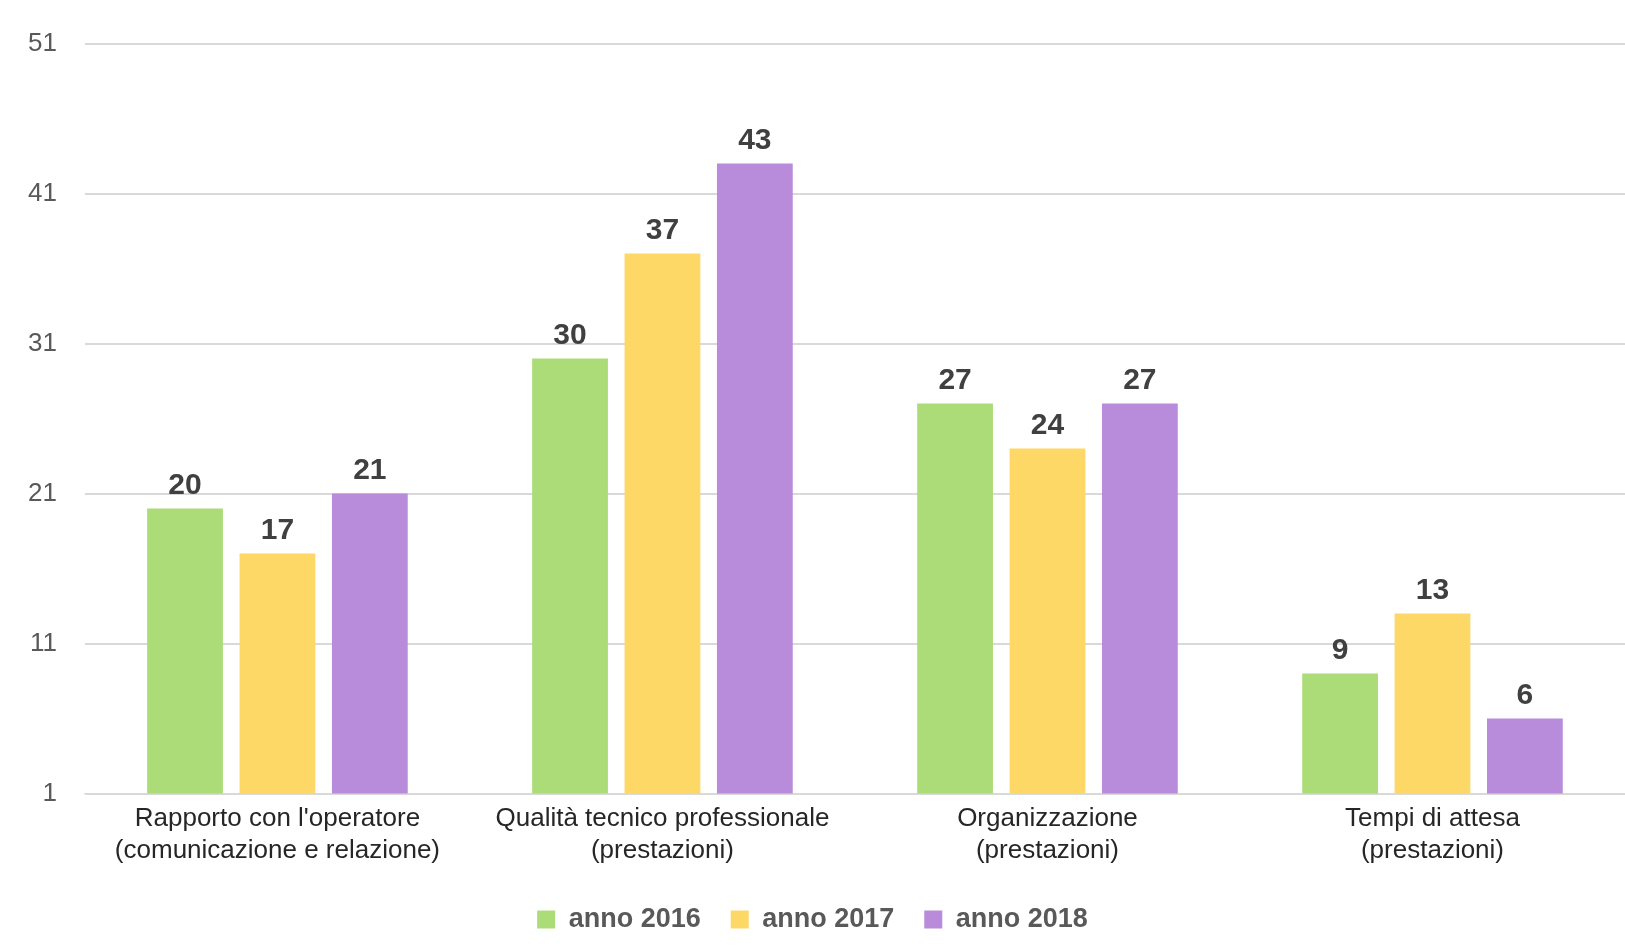 Image resolution: width=1625 pixels, height=947 pixels. Describe the element at coordinates (42, 491) in the screenshot. I see `y-tick-label: 21` at that location.